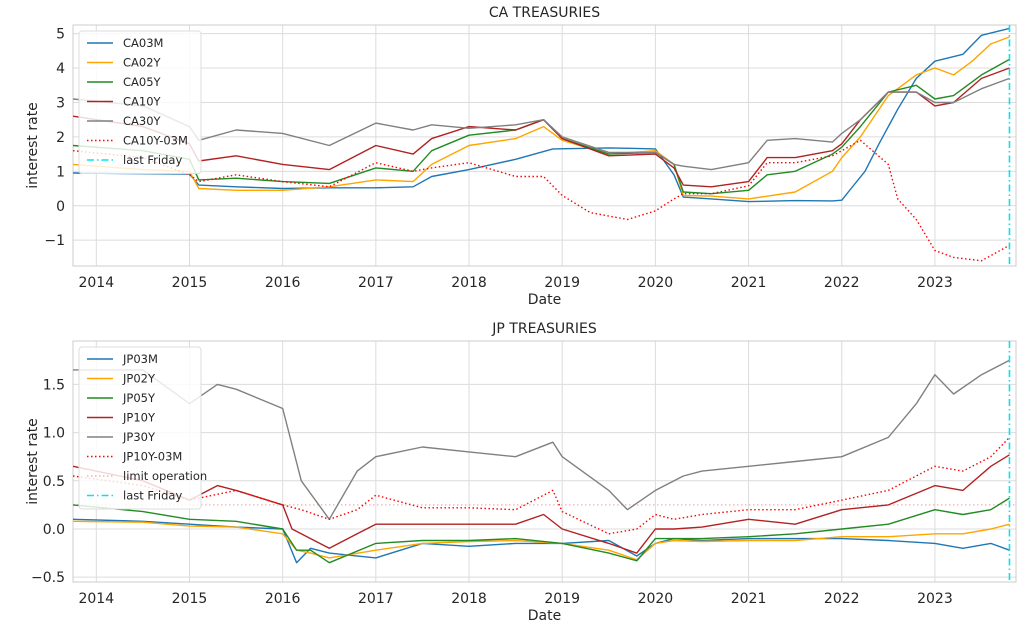  What do you see at coordinates (60, 35) in the screenshot?
I see `y-tick-label: 5` at bounding box center [60, 35].